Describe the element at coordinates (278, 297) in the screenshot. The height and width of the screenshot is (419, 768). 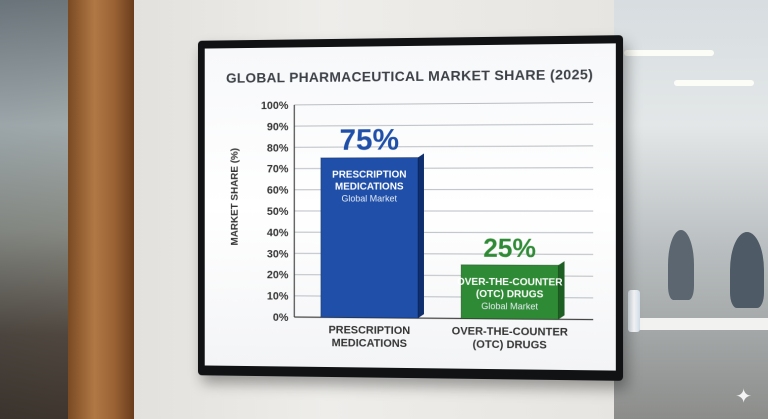
I see `y-tick-label: 10%` at that location.